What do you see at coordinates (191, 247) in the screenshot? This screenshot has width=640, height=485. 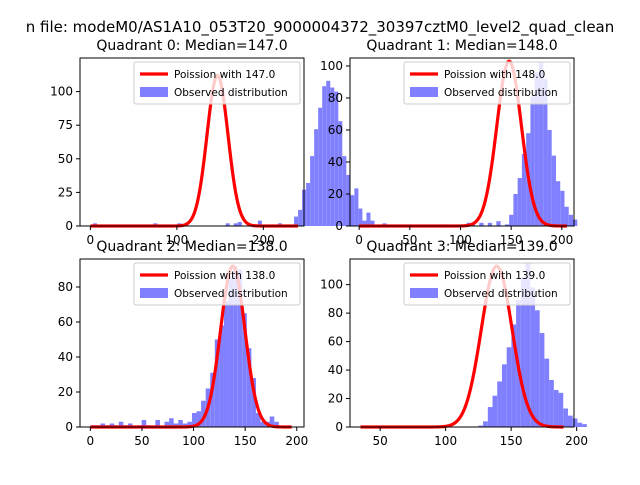 I see `subplot-title: Quadrant 2: Median=138.0` at bounding box center [191, 247].